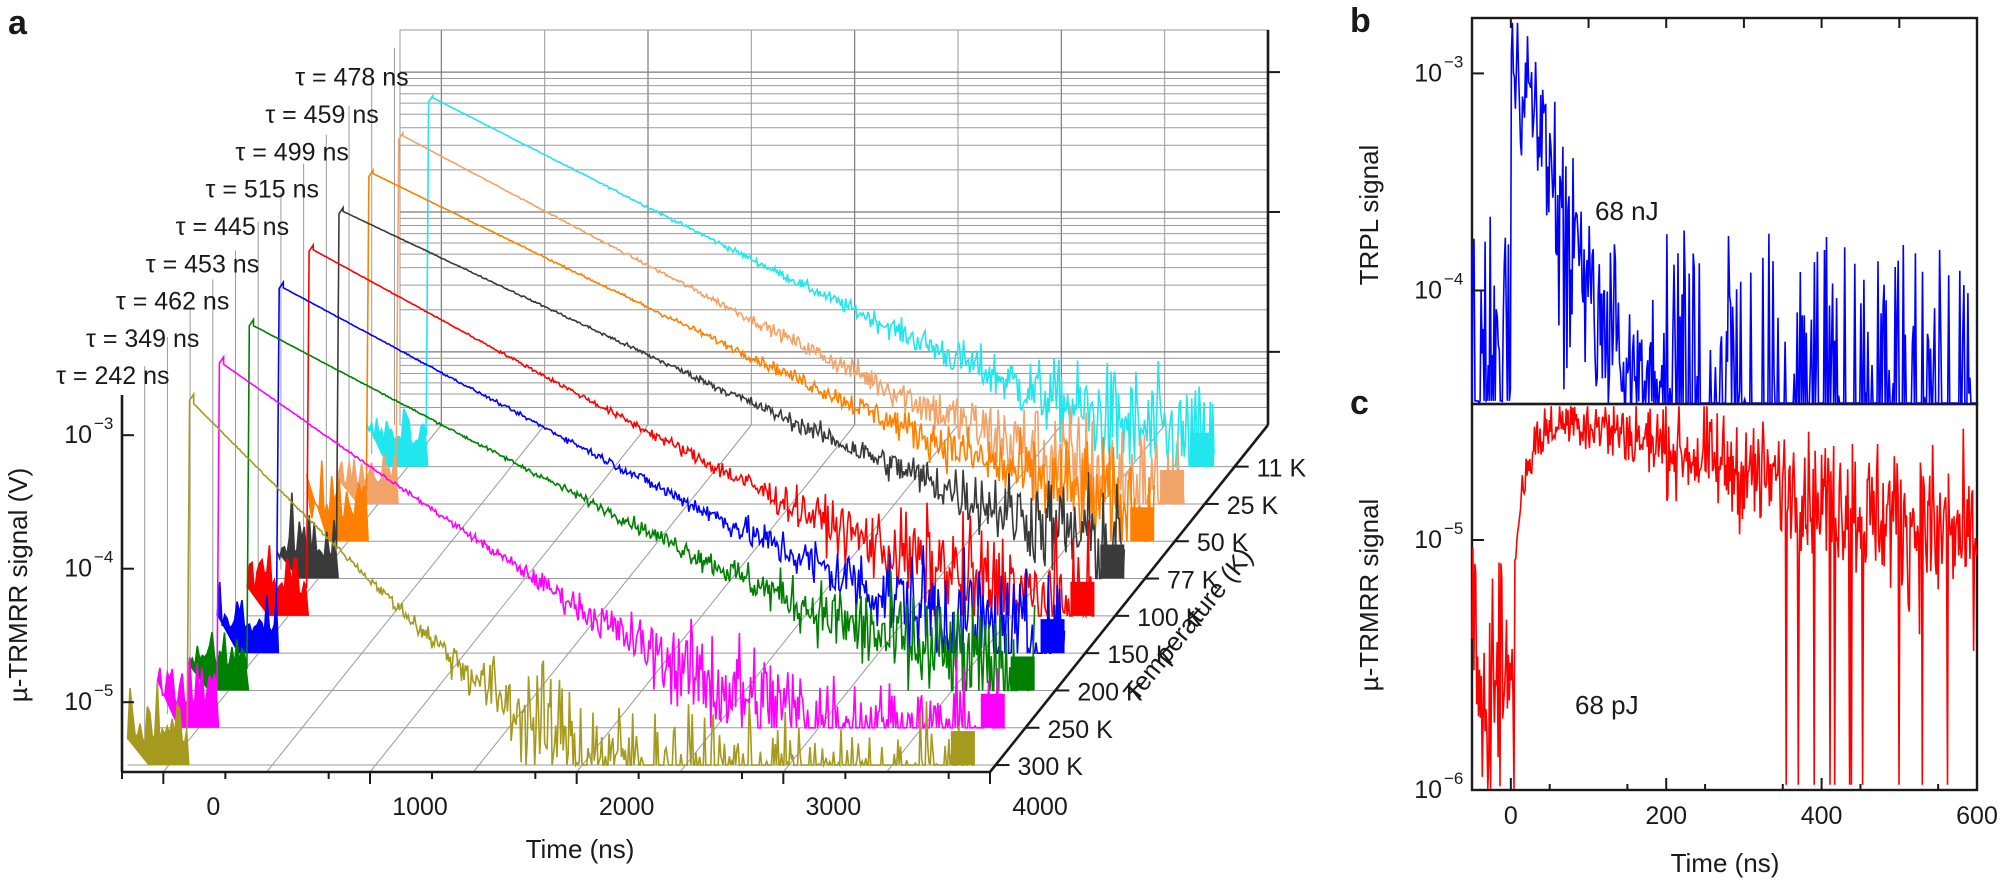 The image size is (2002, 880). I want to click on tau-label: τ = 499 ns, so click(291, 152).